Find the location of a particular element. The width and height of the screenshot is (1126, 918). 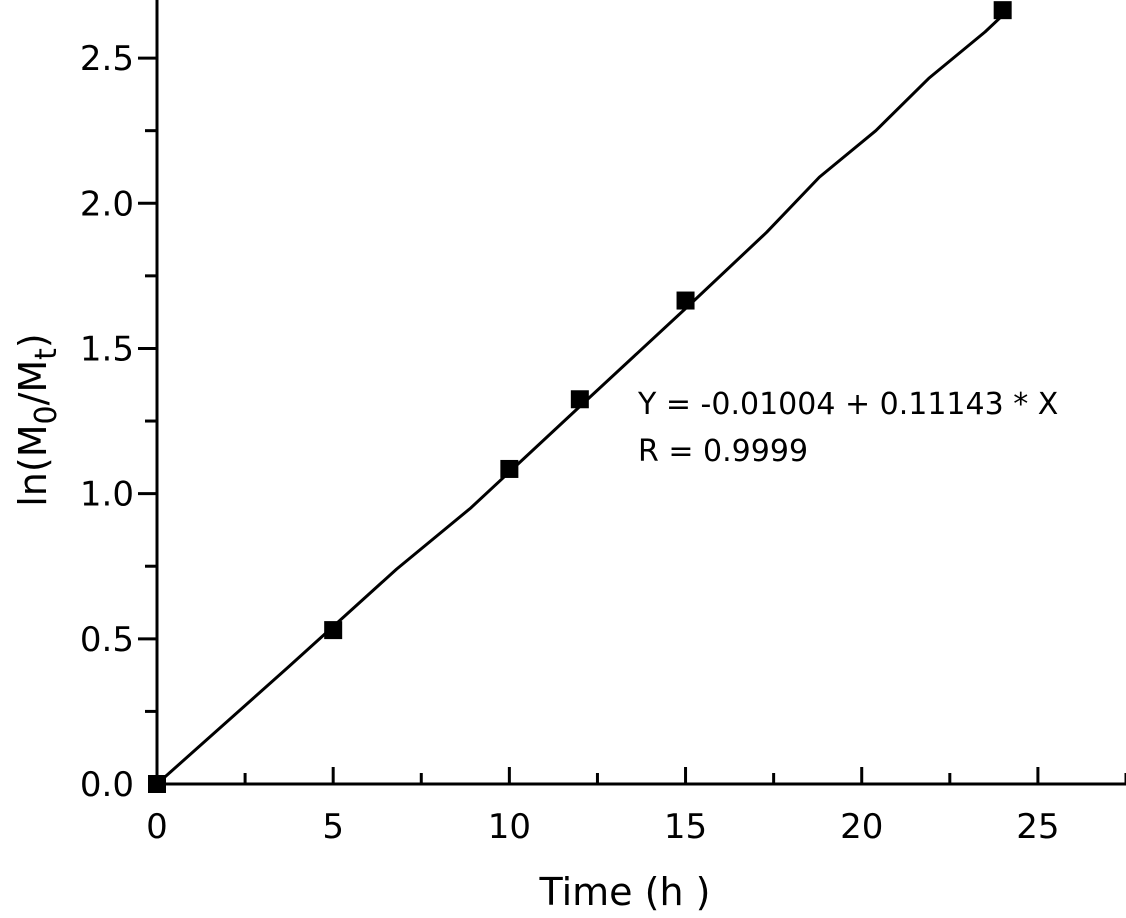

y-title-part-3: ) is located at coordinates (33, 340).